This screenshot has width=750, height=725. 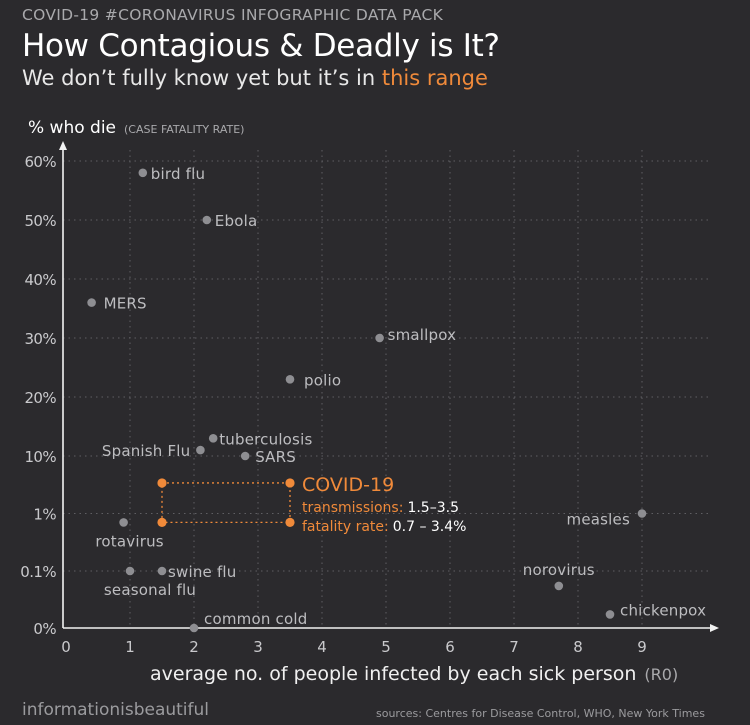 What do you see at coordinates (352, 508) in the screenshot?
I see `covid-transmissions-label: transmissions:` at bounding box center [352, 508].